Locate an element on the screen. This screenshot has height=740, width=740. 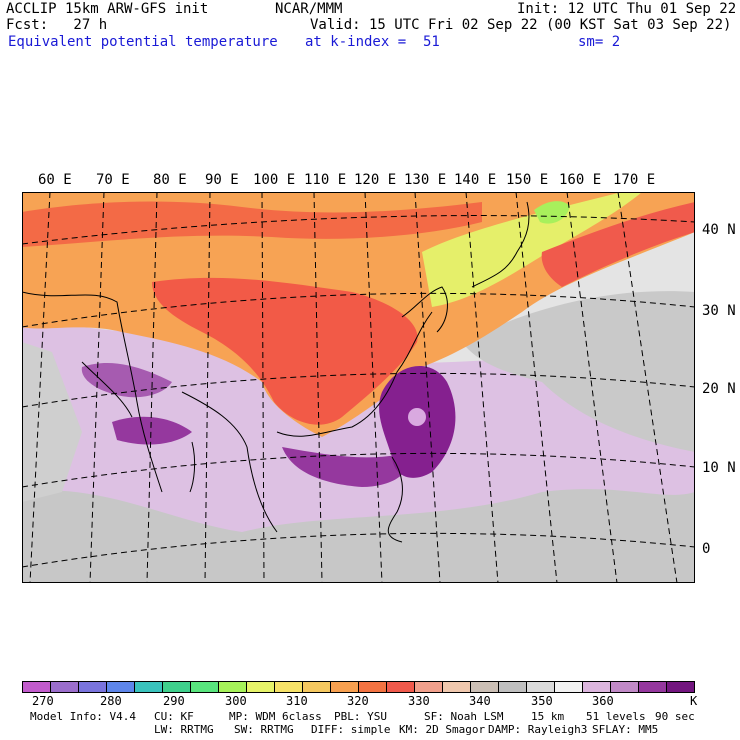
typhoon-eye is located at coordinates (417, 417).